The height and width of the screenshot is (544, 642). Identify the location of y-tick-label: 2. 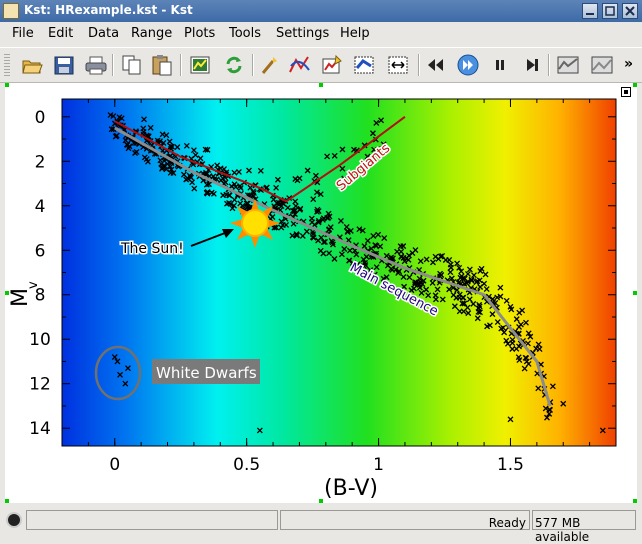
(40, 162).